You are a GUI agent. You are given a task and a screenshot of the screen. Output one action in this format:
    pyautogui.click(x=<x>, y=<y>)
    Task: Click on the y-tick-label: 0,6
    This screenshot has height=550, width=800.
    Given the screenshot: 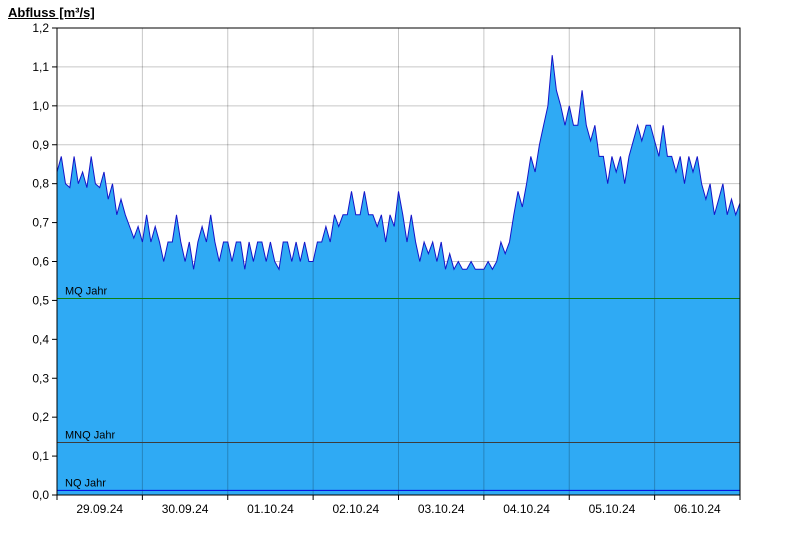 What is the action you would take?
    pyautogui.click(x=40, y=262)
    